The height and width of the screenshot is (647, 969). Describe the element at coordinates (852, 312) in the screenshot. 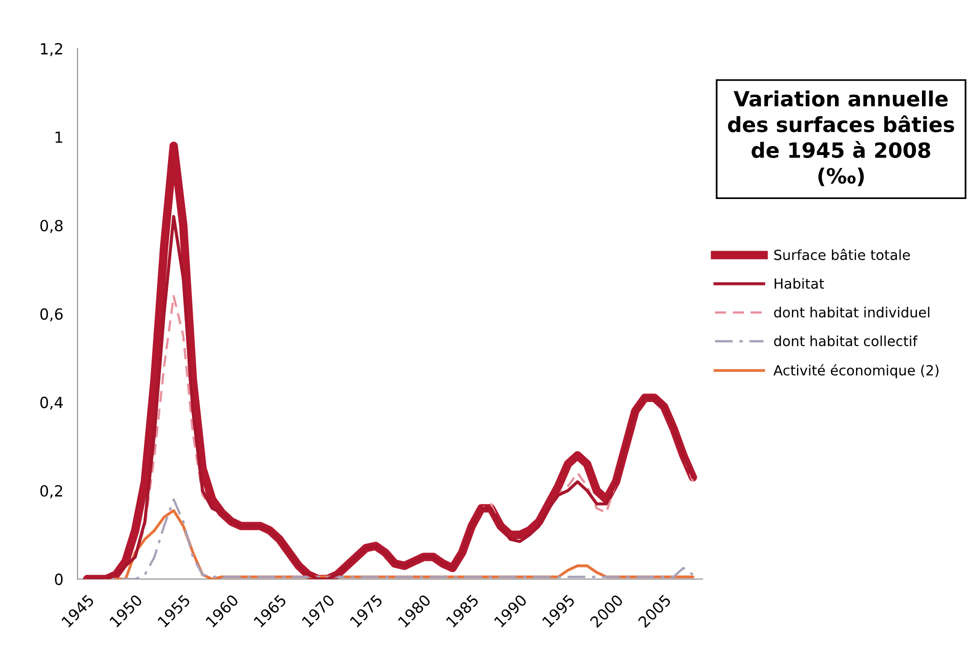

I see `legend-label: dont habitat individuel` at that location.